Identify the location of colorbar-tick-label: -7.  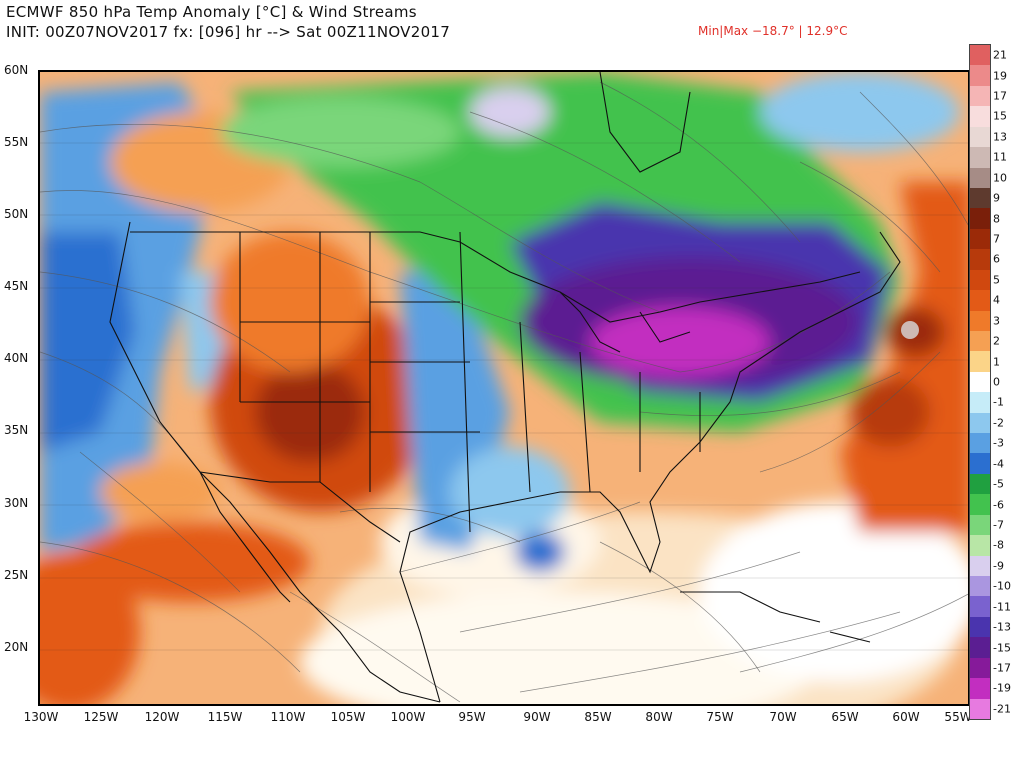
(998, 525).